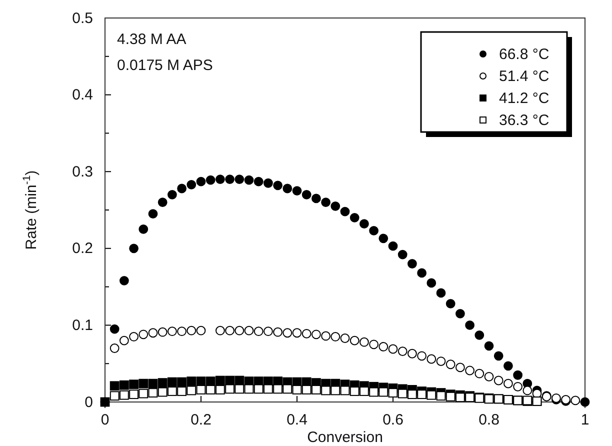 The image size is (612, 446). What do you see at coordinates (105, 420) in the screenshot?
I see `x-tick-label: 0` at bounding box center [105, 420].